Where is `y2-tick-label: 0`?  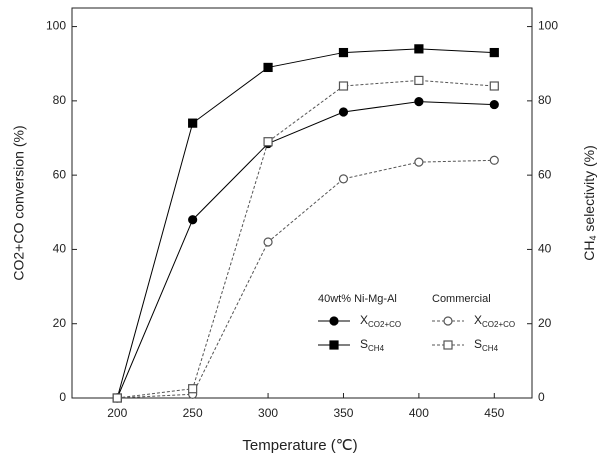 y2-tick-label: 0 is located at coordinates (541, 397).